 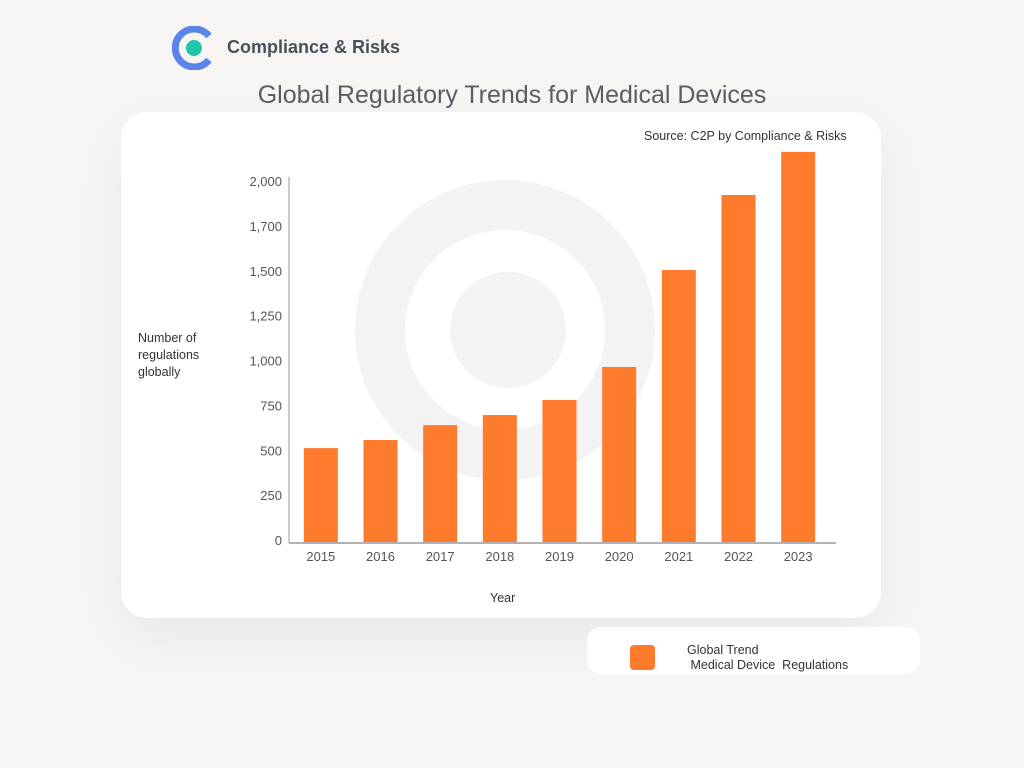 I want to click on bar-2020, so click(x=619, y=454).